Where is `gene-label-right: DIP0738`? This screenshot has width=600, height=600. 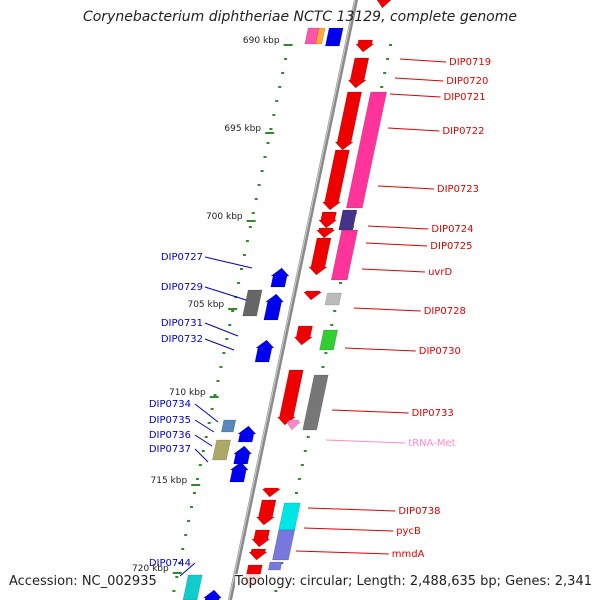
gene-label-right: DIP0738 is located at coordinates (419, 511).